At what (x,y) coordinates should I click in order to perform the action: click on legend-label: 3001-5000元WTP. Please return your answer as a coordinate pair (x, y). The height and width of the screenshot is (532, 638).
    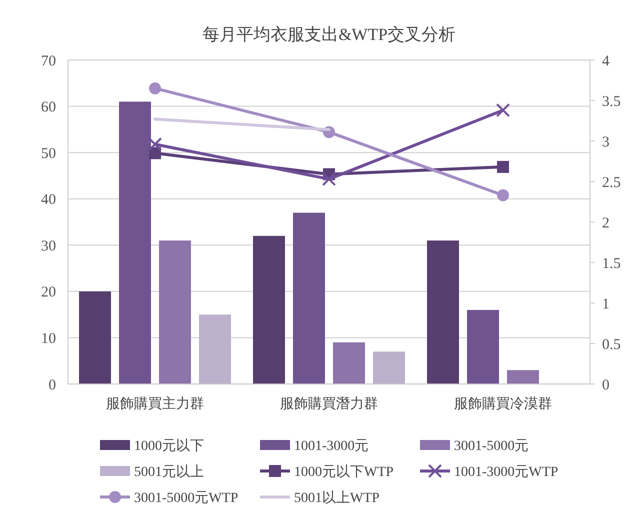
    Looking at the image, I should click on (186, 498).